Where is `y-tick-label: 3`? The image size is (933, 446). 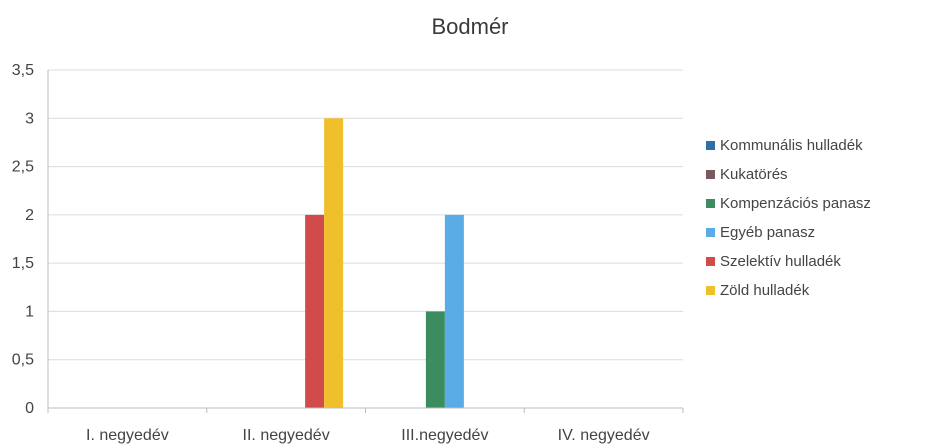 y-tick-label: 3 is located at coordinates (29, 118).